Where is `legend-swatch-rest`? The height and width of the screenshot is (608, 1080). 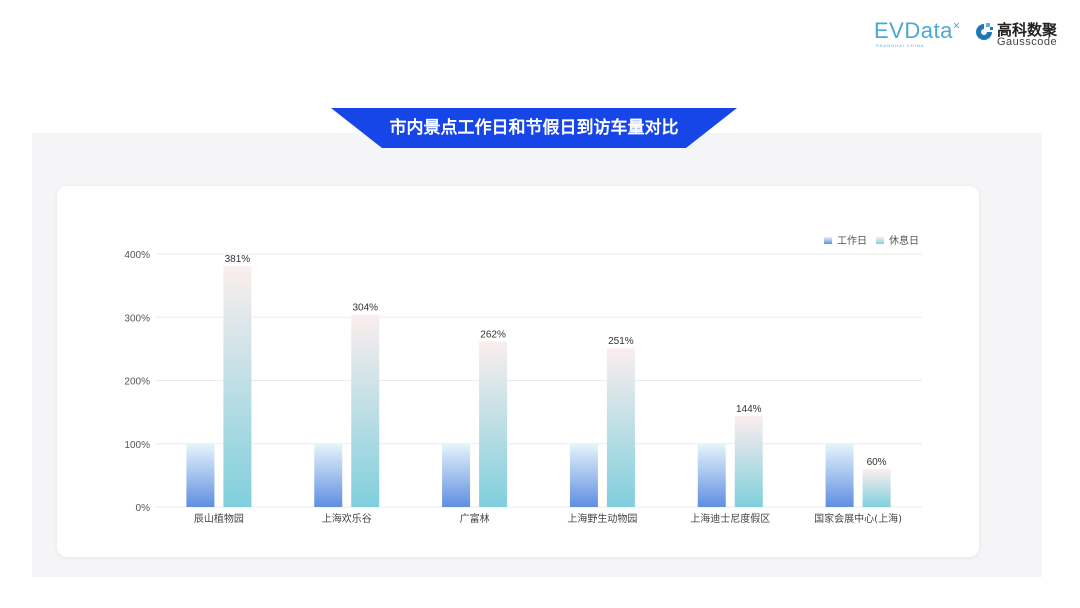 legend-swatch-rest is located at coordinates (880, 240).